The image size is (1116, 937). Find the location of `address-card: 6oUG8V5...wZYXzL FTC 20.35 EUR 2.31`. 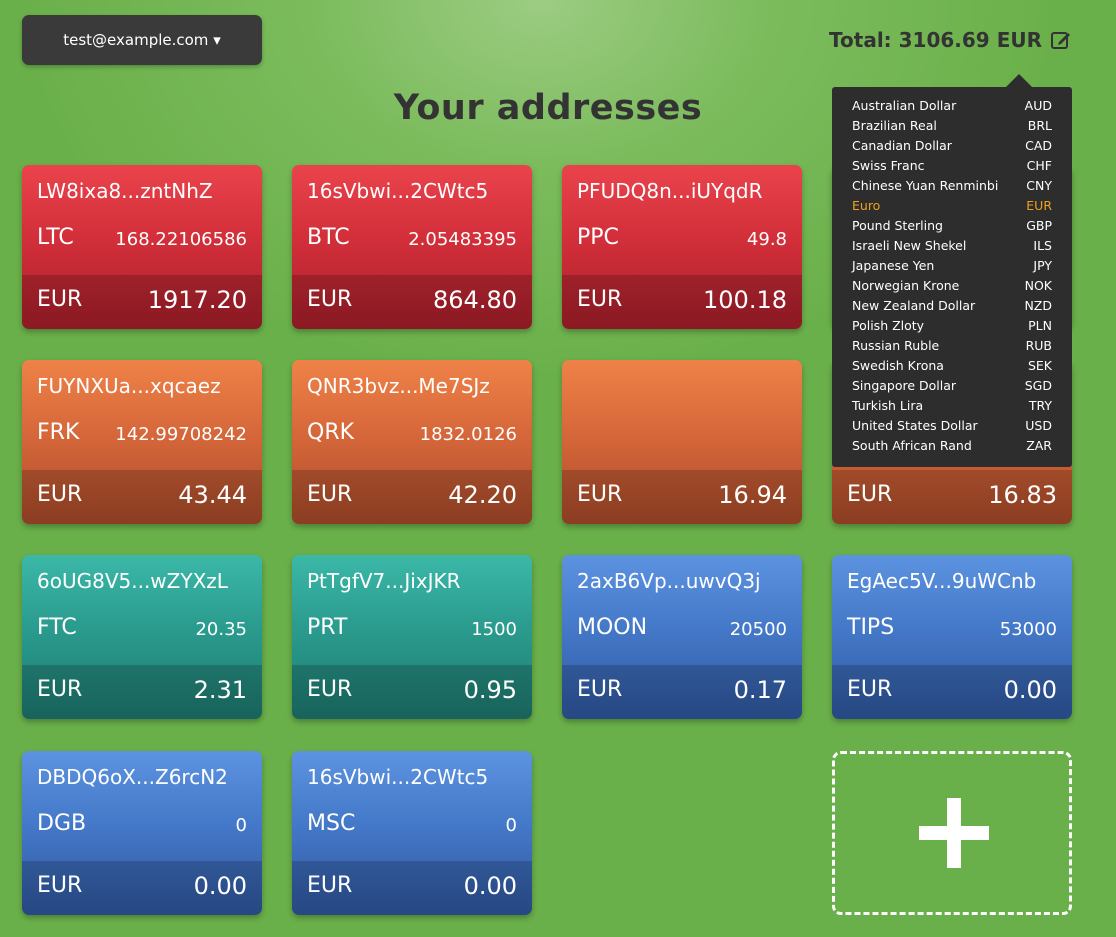

address-card: 6oUG8V5...wZYXzL FTC 20.35 EUR 2.31 is located at coordinates (142, 637).